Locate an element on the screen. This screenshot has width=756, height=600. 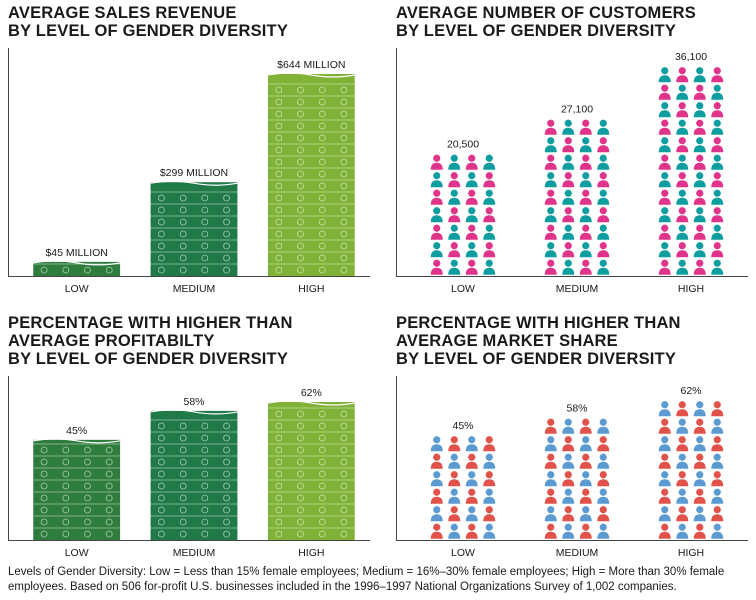
data-label: 58% is located at coordinates (193, 402).